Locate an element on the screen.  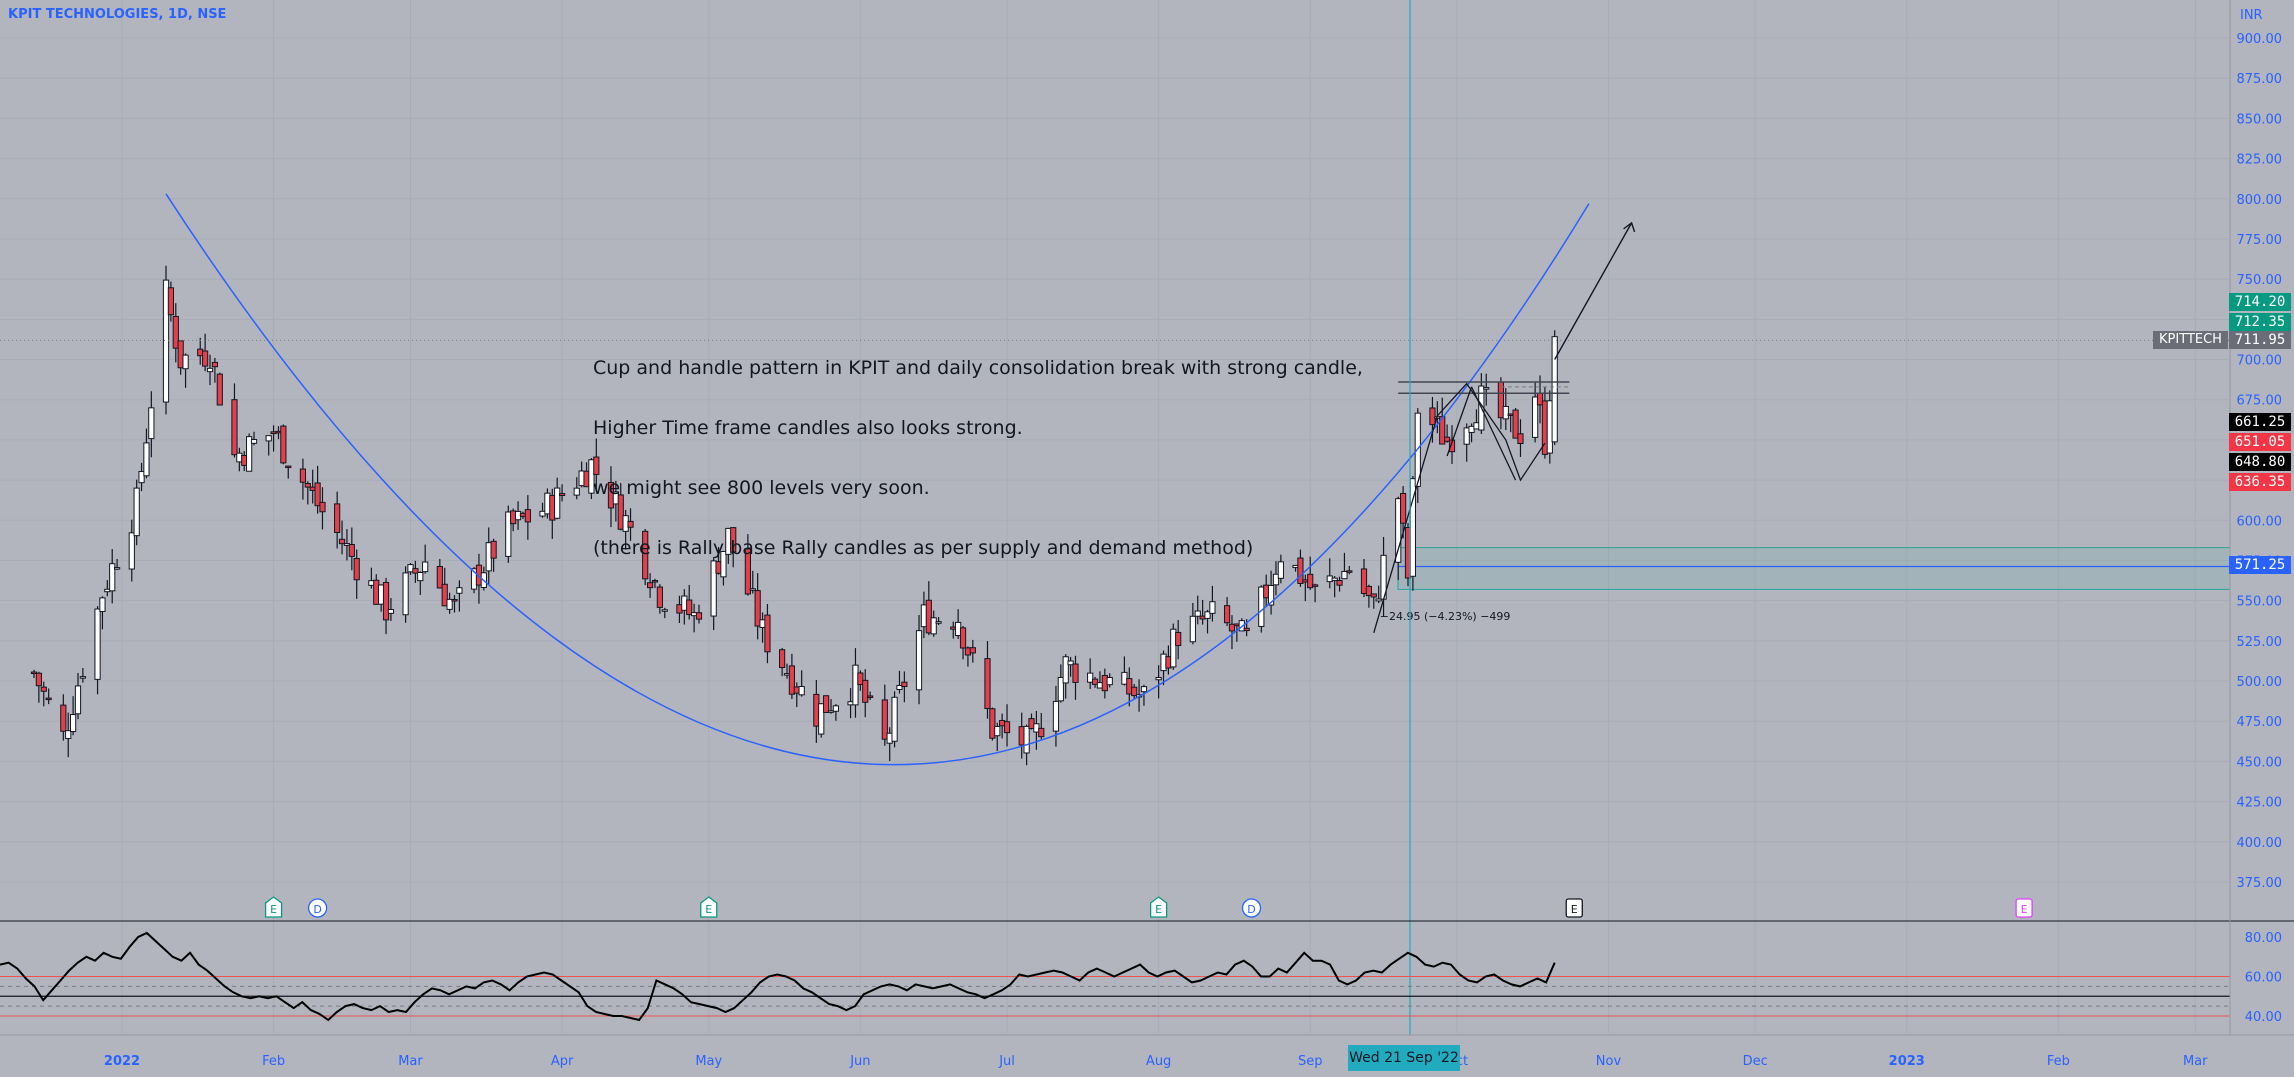
price-badge: 661.25 is located at coordinates (2260, 422).